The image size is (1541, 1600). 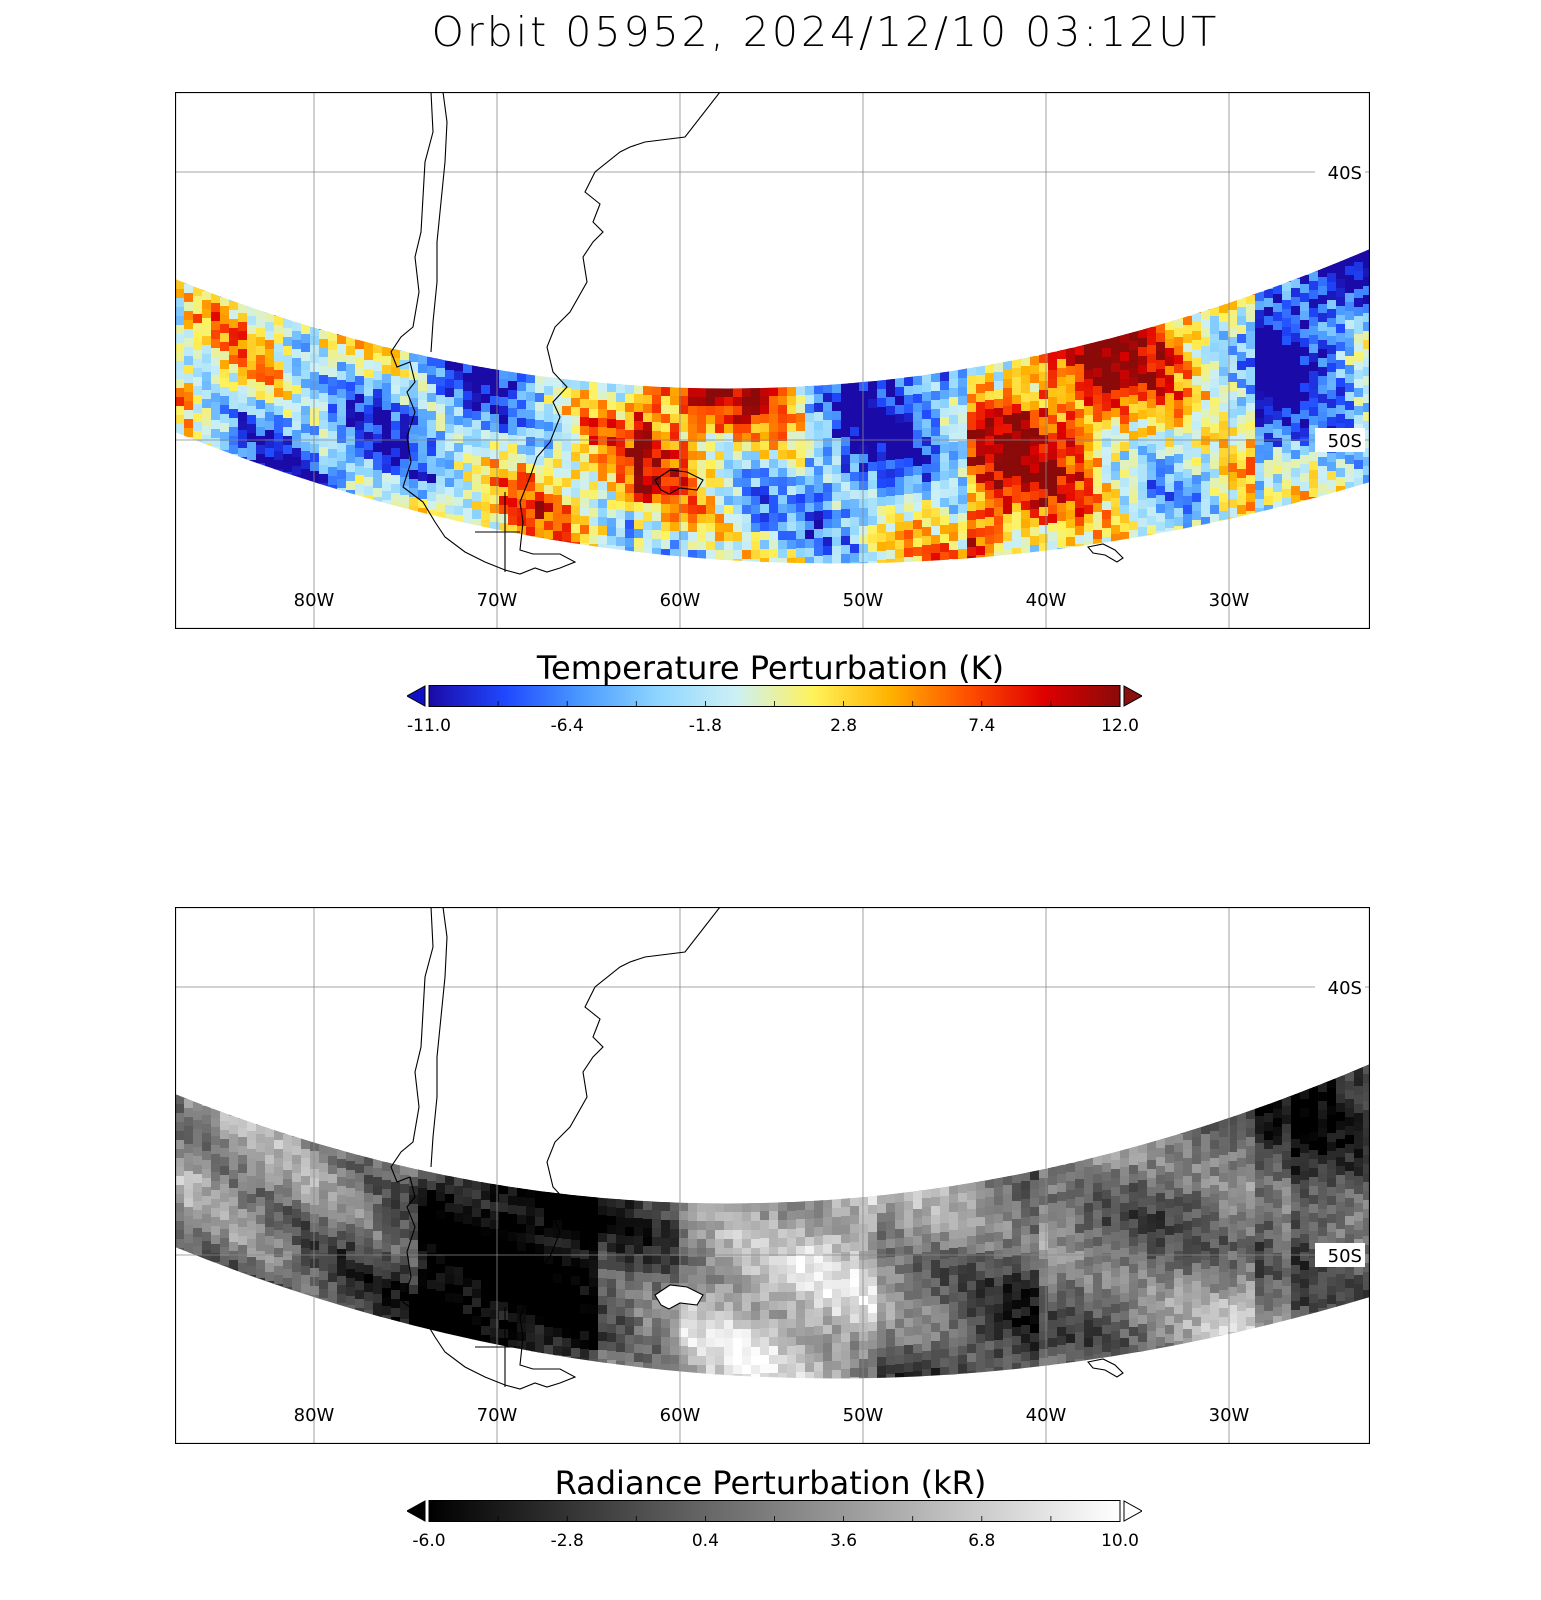 I want to click on colorbar-tick-label: 7.4, so click(x=982, y=726).